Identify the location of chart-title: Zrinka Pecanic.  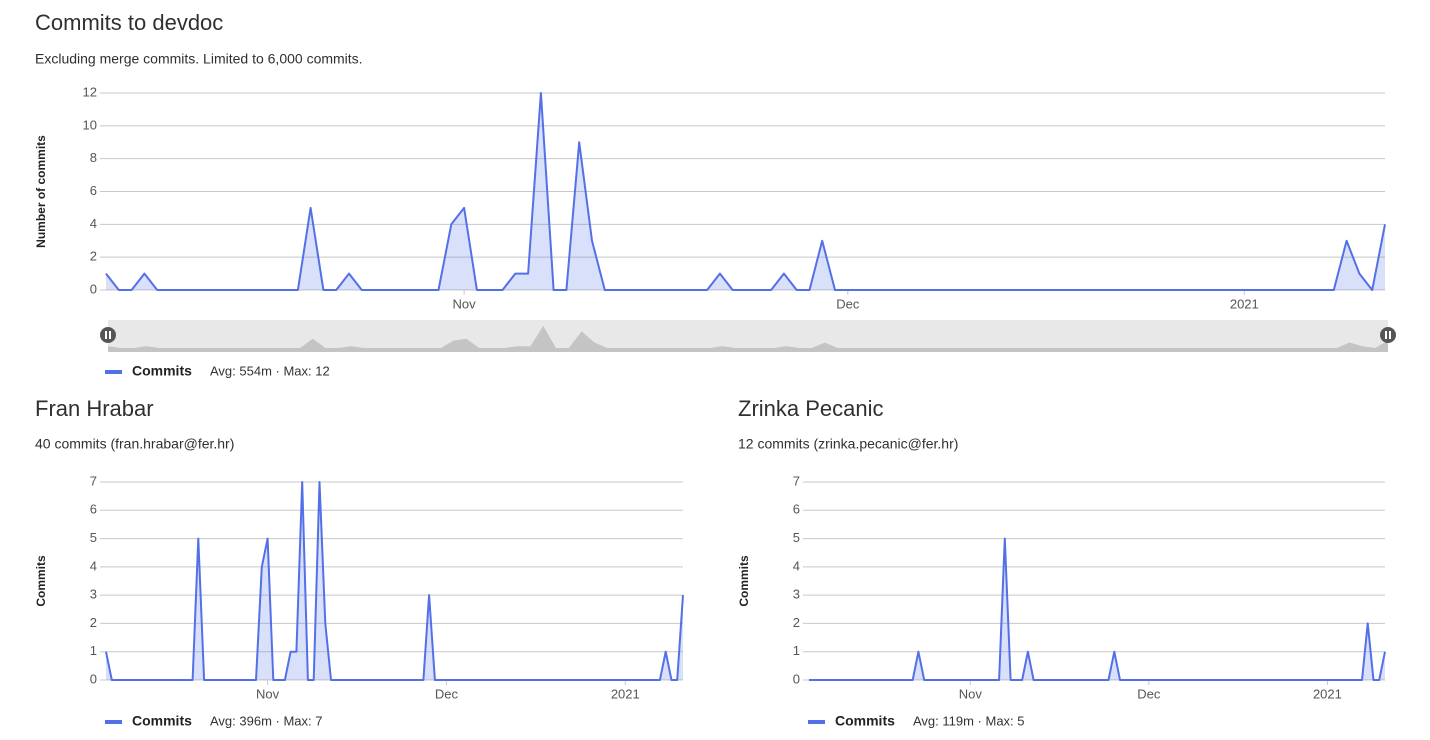
(811, 408).